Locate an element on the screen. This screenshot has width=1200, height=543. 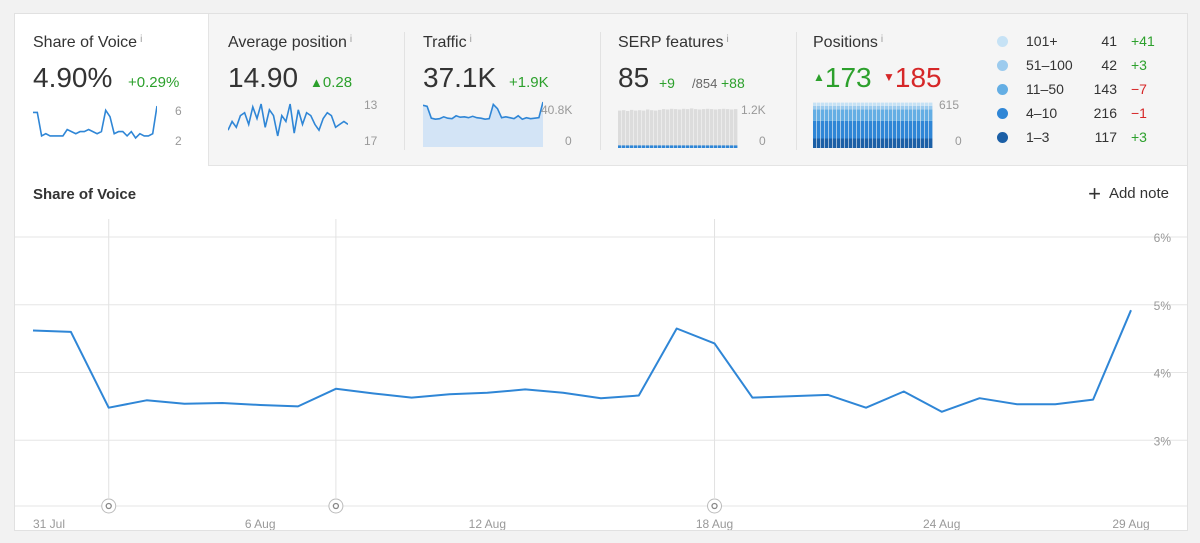
legend-item: 1–3 117 +3 is located at coordinates (1087, 140).